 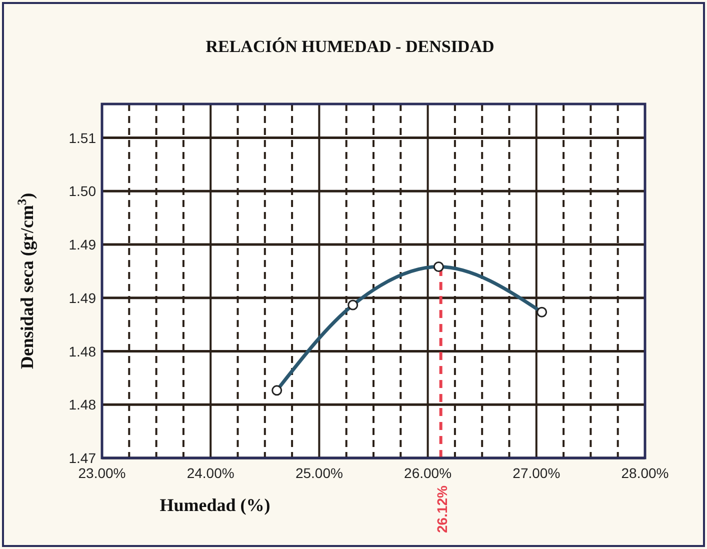 What do you see at coordinates (645, 473) in the screenshot?
I see `x-tick-label: 28.00%` at bounding box center [645, 473].